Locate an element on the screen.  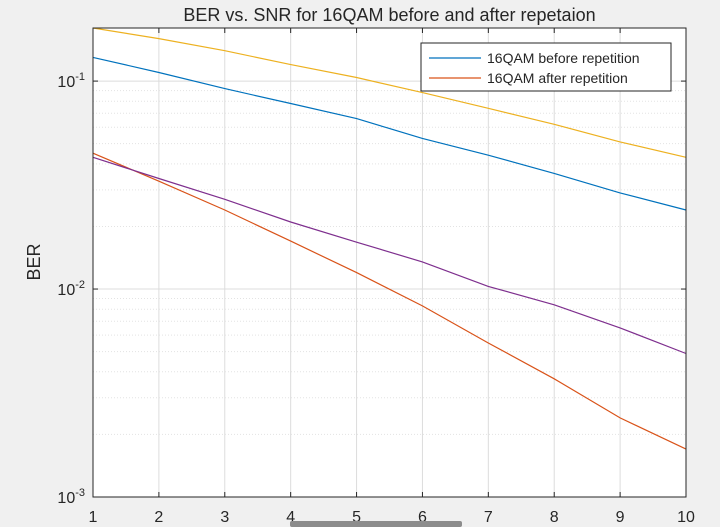
x-tick-label: 6 is located at coordinates (422, 517).